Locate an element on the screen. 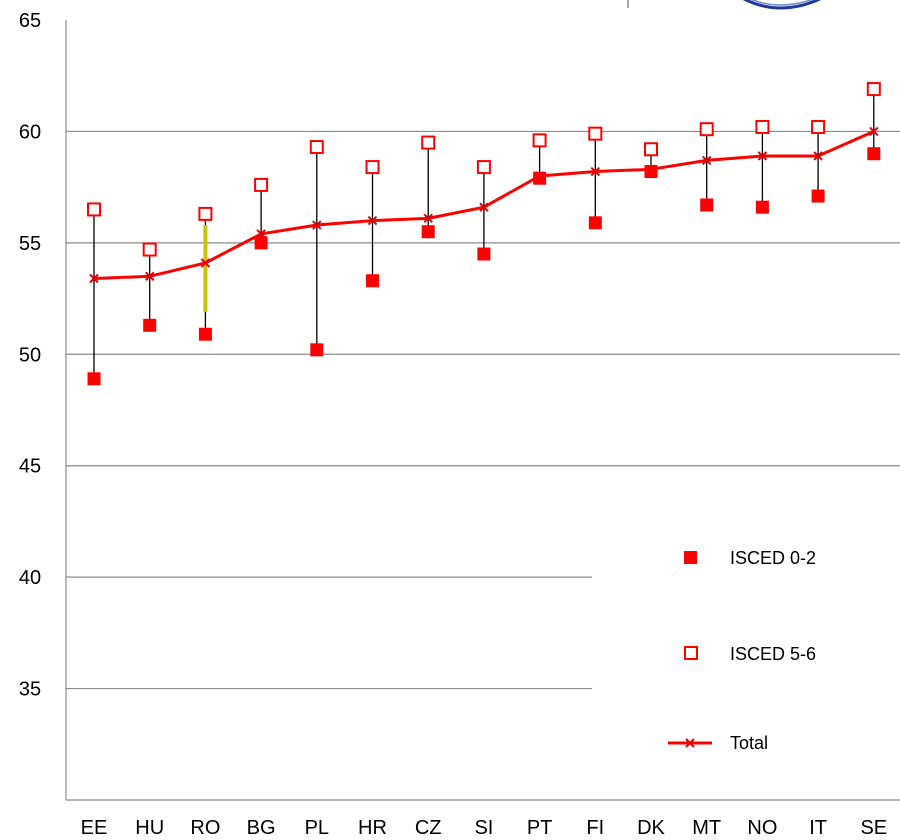 The image size is (900, 840). legend-label-isced-0-2: ISCED 0-2 is located at coordinates (773, 558).